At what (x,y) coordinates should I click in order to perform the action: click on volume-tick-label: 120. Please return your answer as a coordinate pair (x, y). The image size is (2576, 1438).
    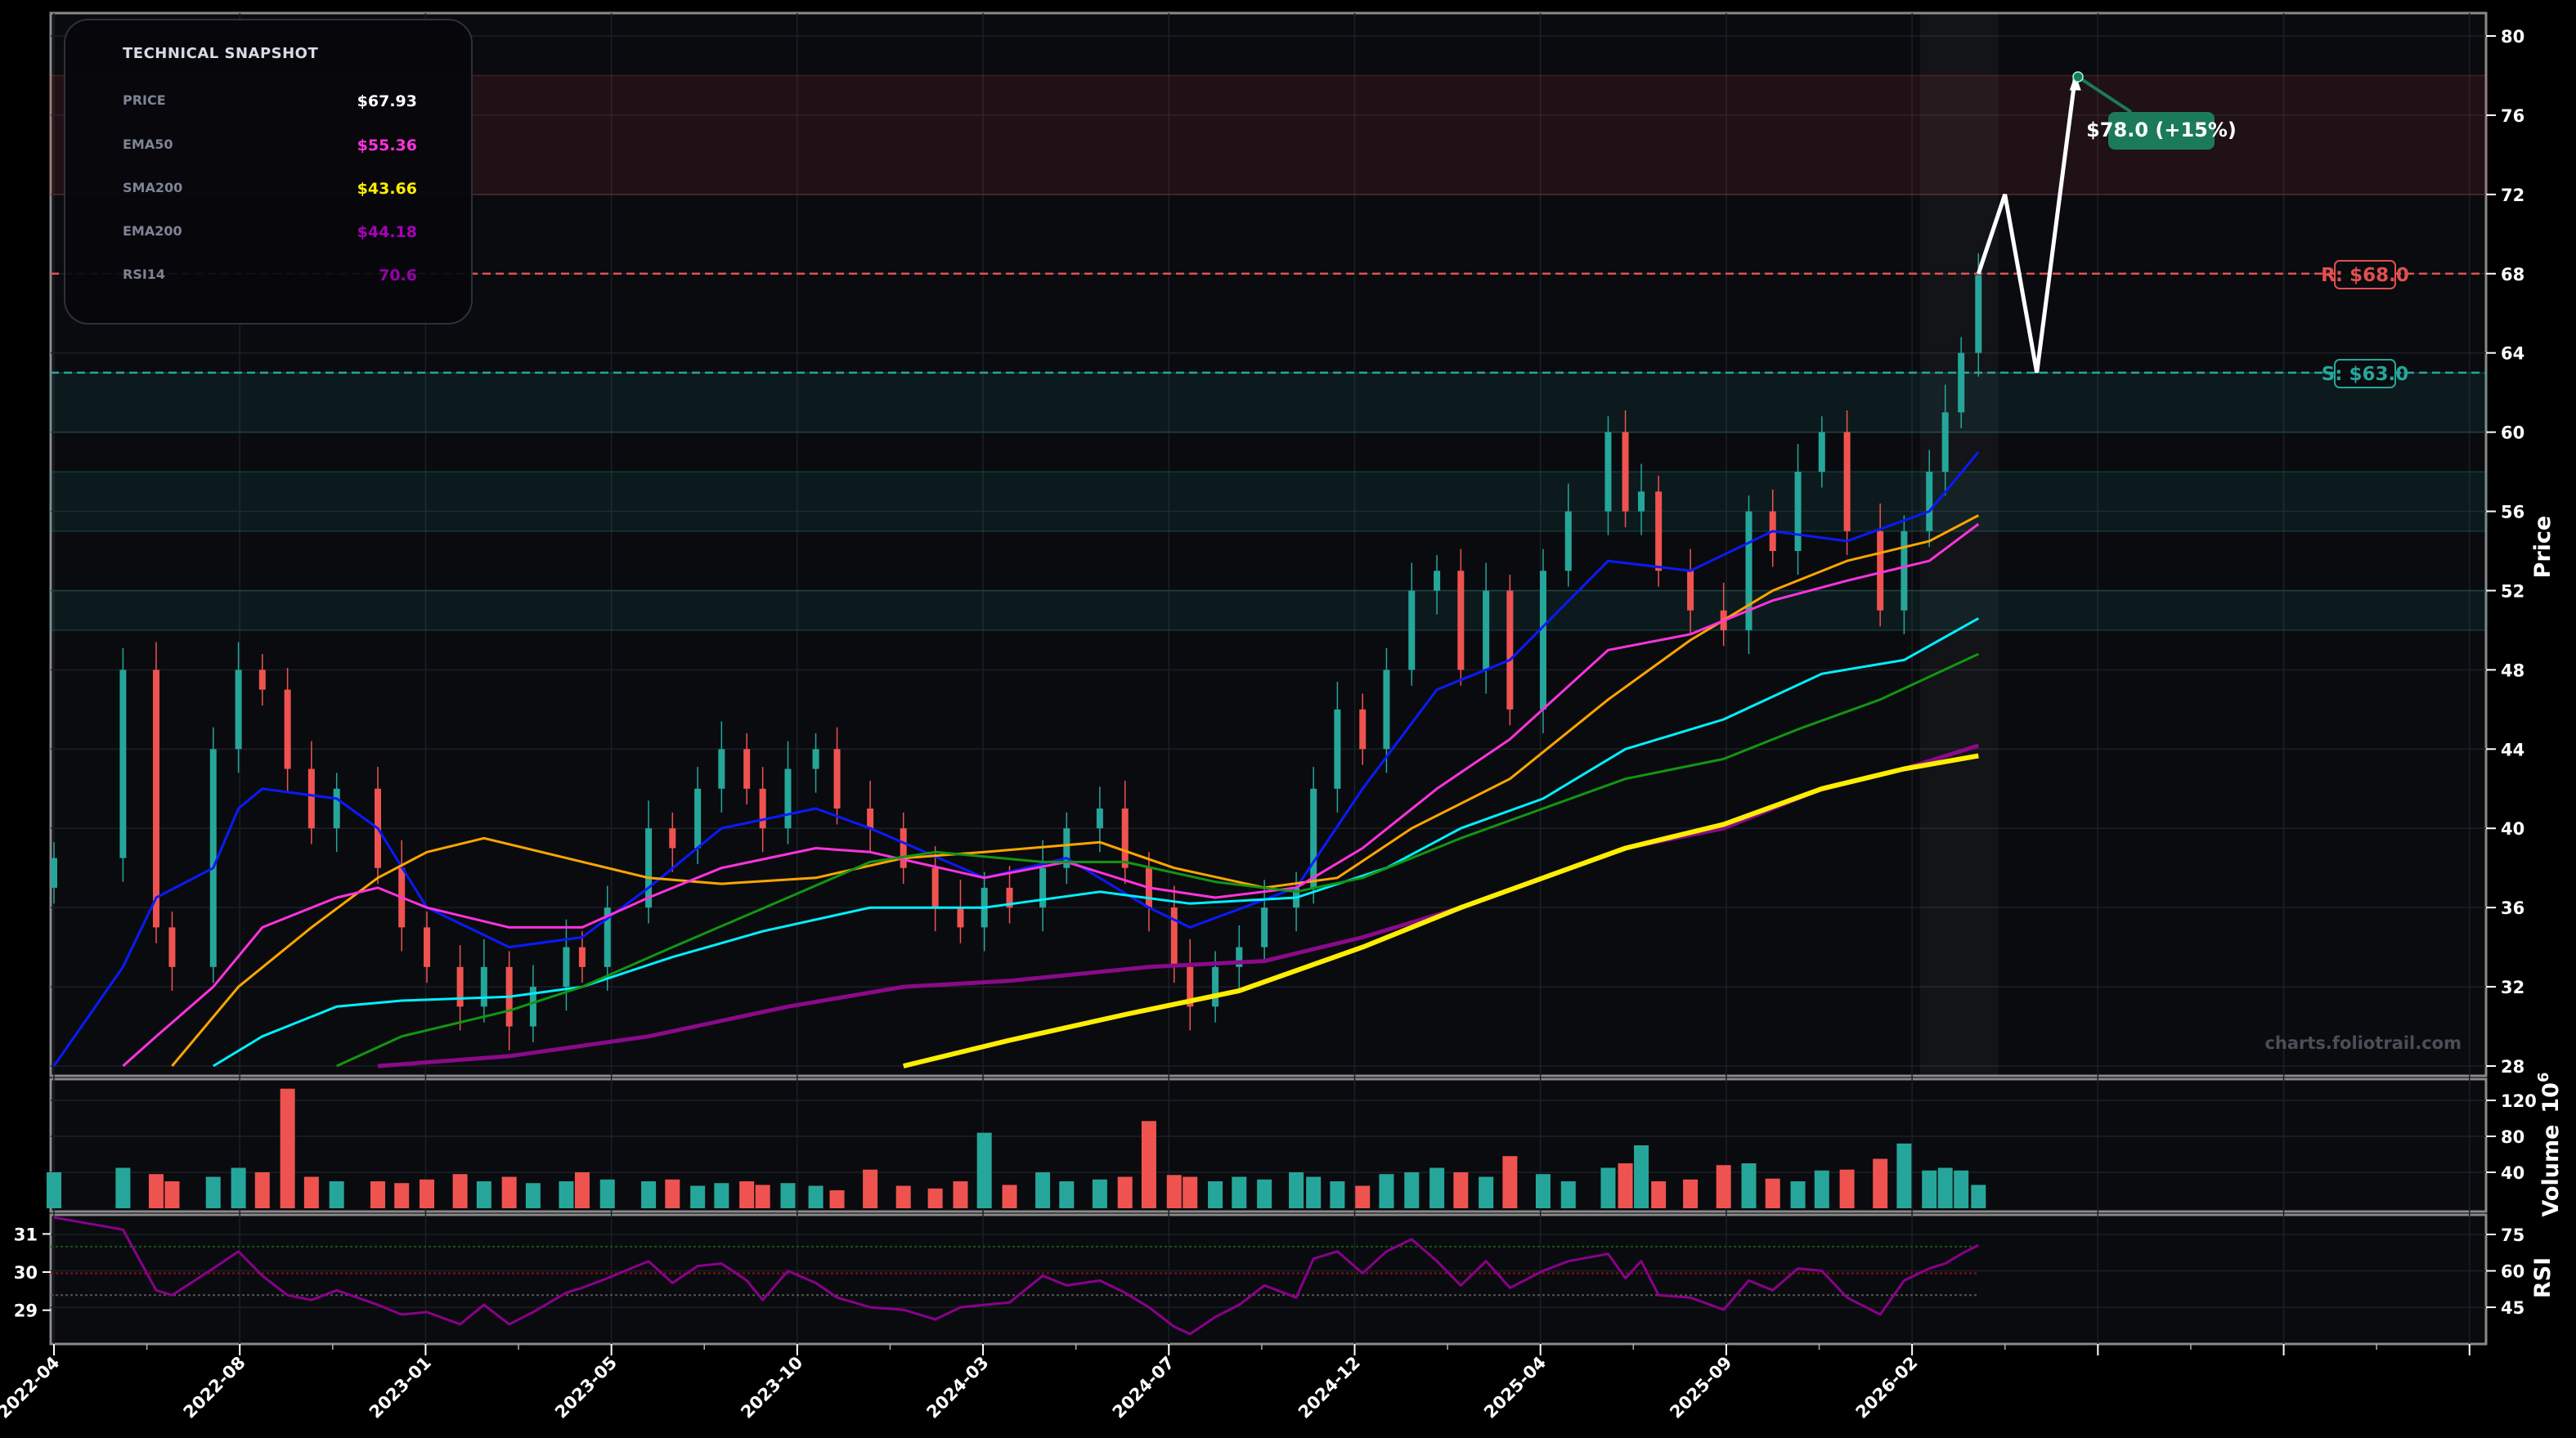
    Looking at the image, I should click on (2519, 1101).